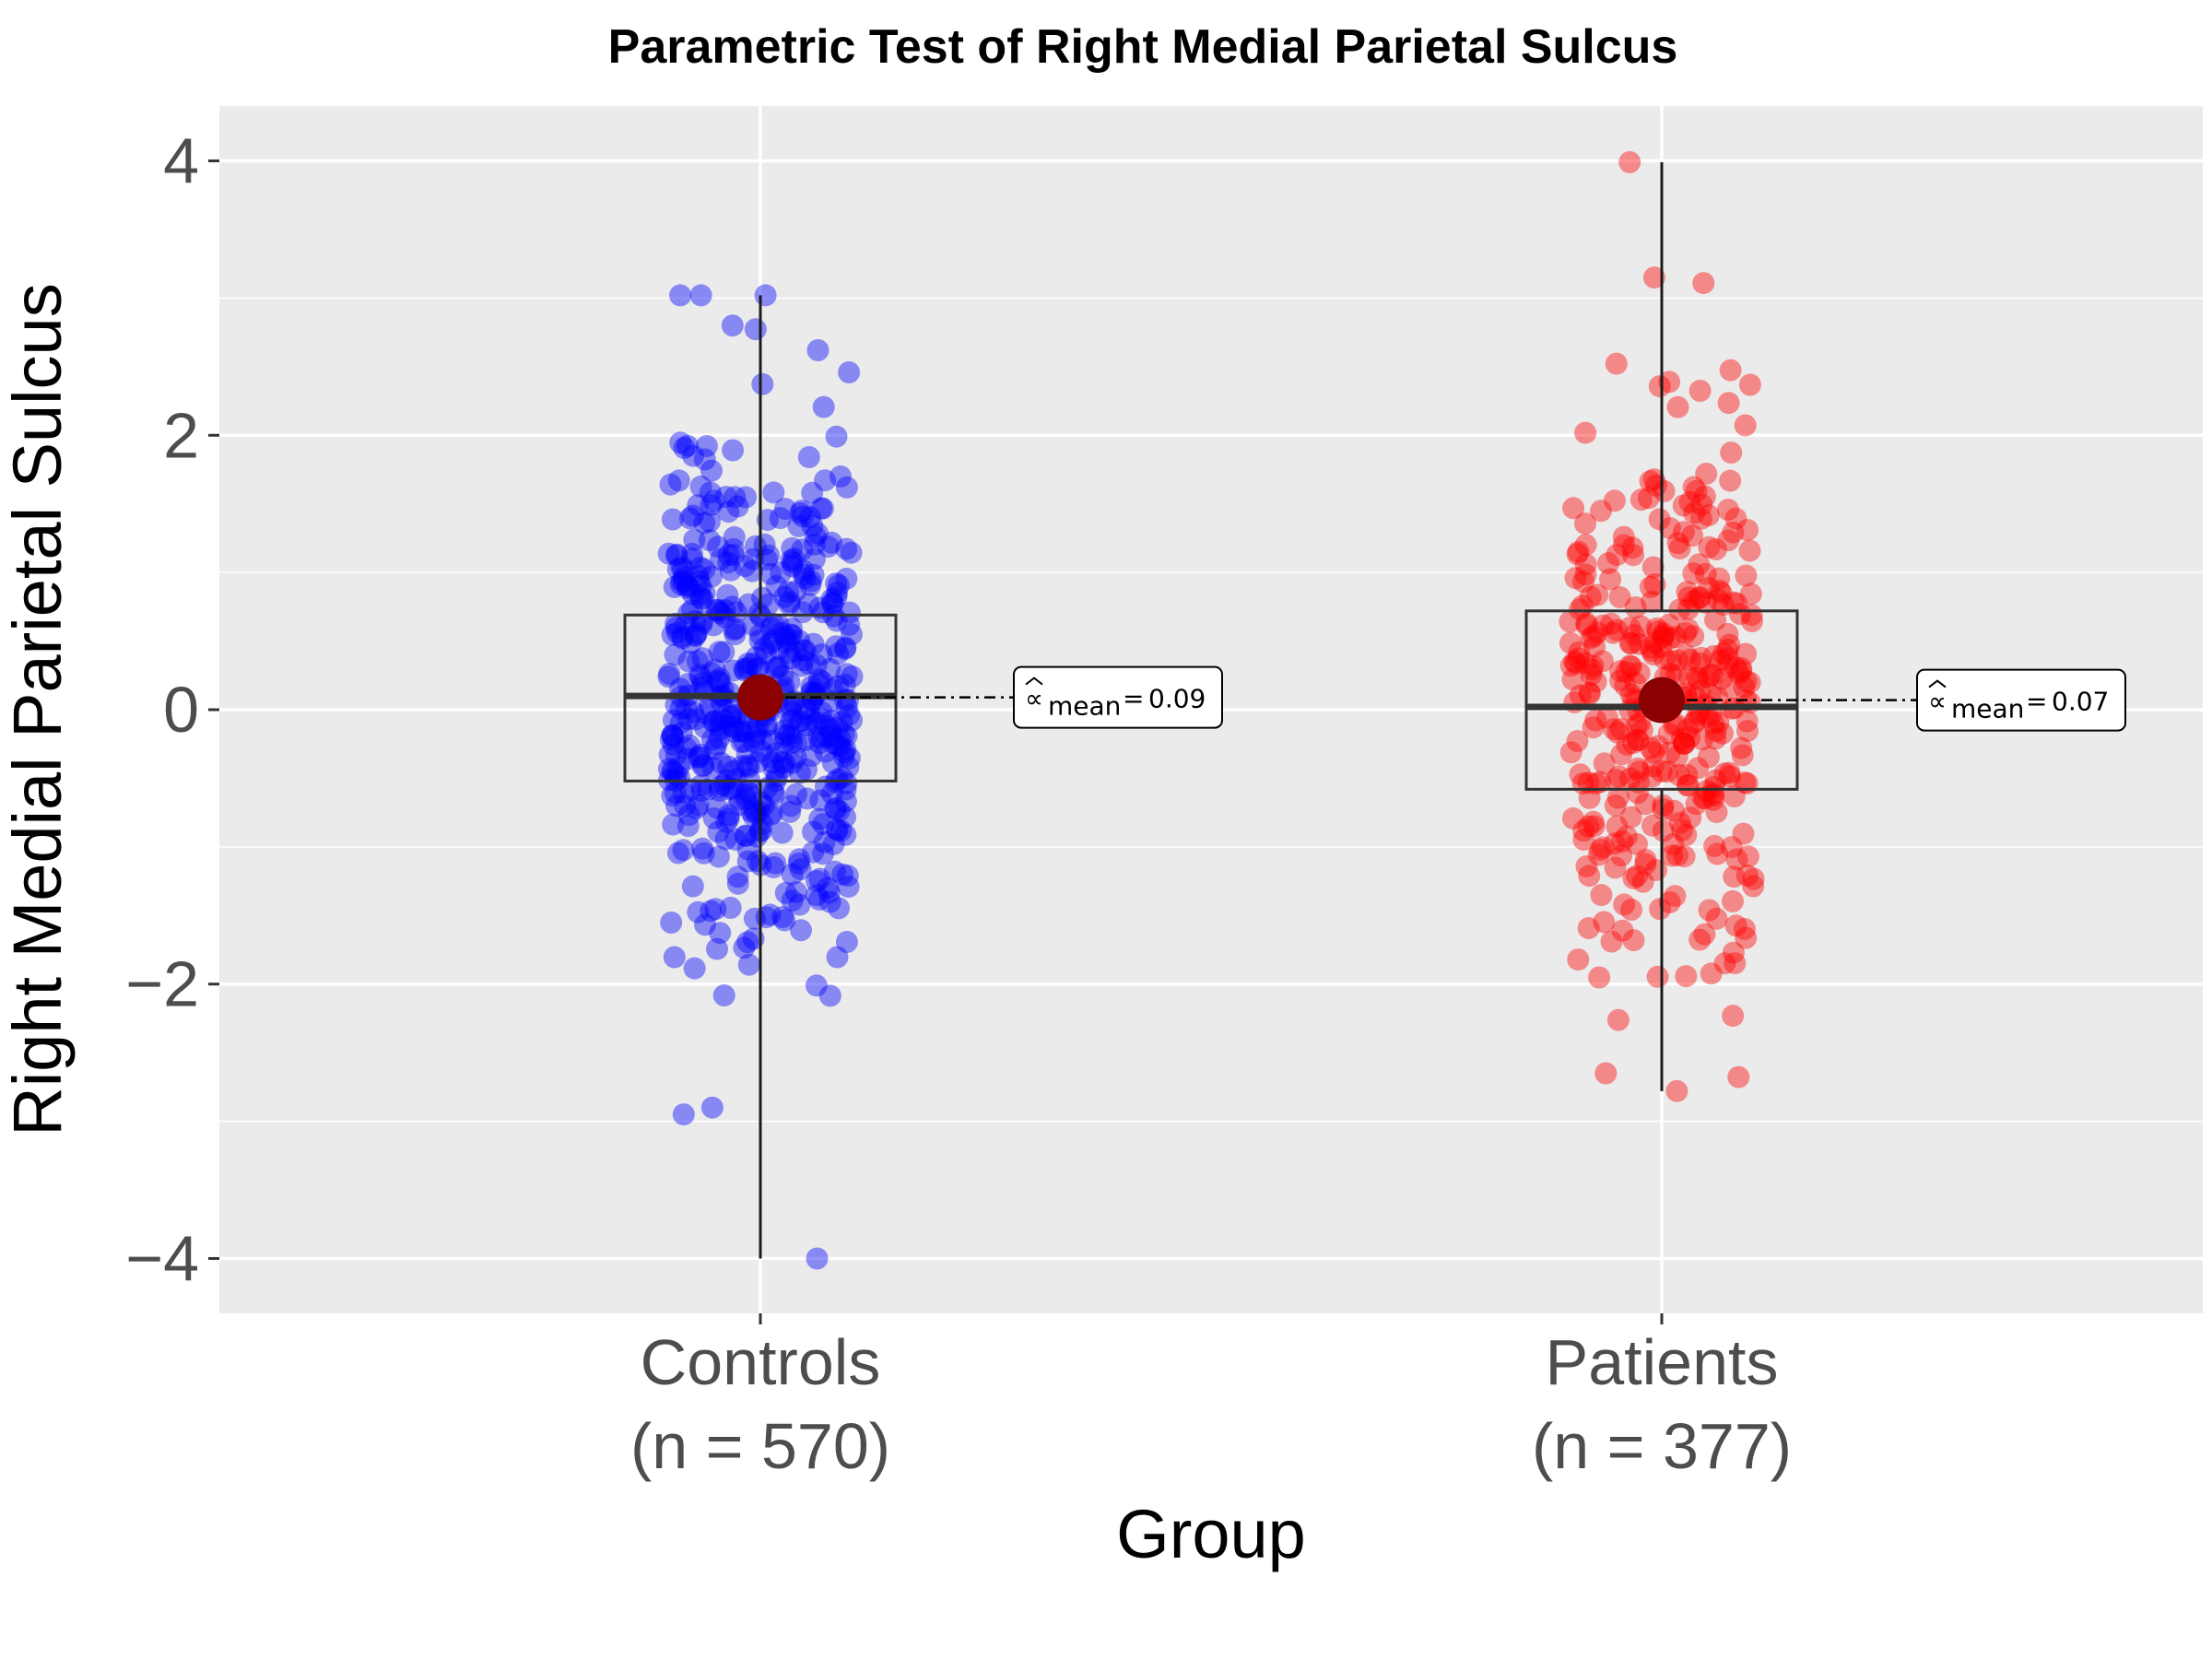 This screenshot has width=2212, height=1659. Describe the element at coordinates (1662, 1446) in the screenshot. I see `x-tick-n-label: (n = 377)` at that location.